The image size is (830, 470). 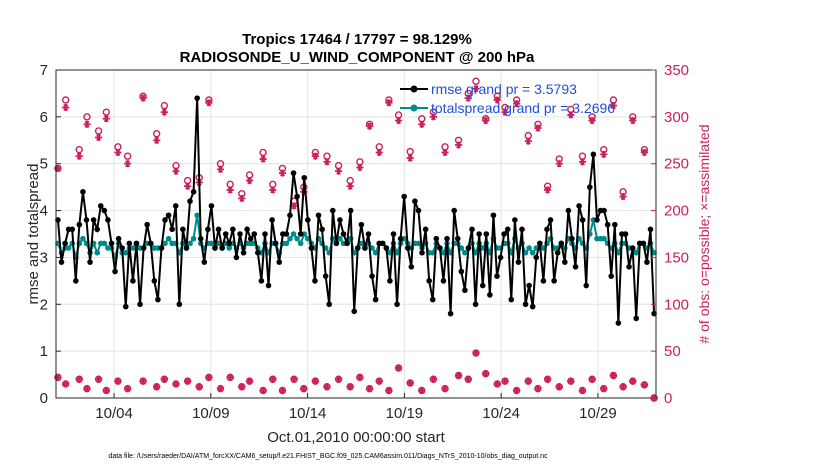 What do you see at coordinates (704, 233) in the screenshot?
I see `y-axis-right-label: # of obs: o=possible; ×=assimilated` at bounding box center [704, 233].